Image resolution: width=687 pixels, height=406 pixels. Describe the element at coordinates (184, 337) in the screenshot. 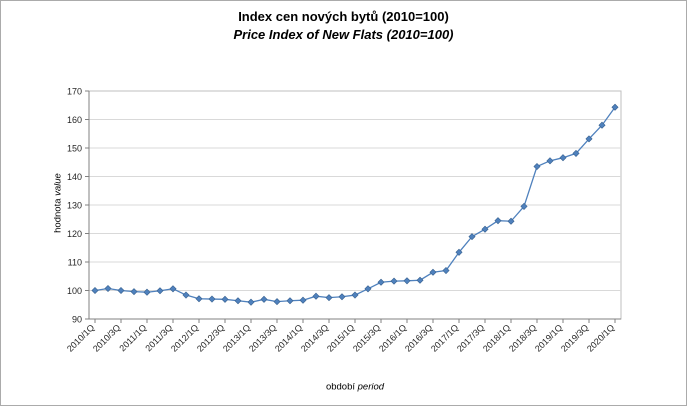

I see `x-tick-label: 2012/1Q` at that location.